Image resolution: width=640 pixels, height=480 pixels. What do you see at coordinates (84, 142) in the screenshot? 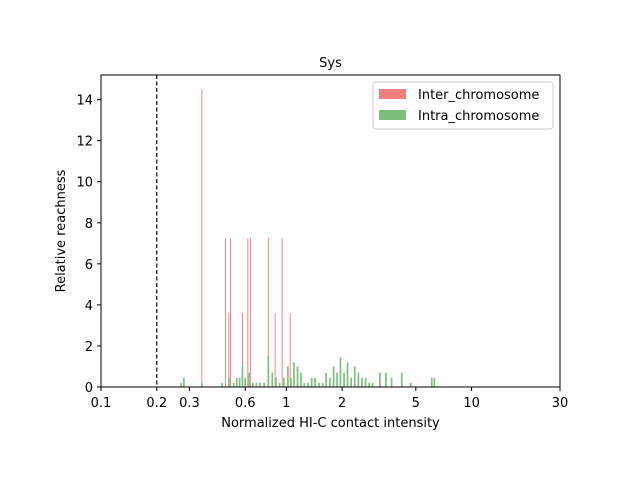
I see `y-tick-label: 12` at bounding box center [84, 142].